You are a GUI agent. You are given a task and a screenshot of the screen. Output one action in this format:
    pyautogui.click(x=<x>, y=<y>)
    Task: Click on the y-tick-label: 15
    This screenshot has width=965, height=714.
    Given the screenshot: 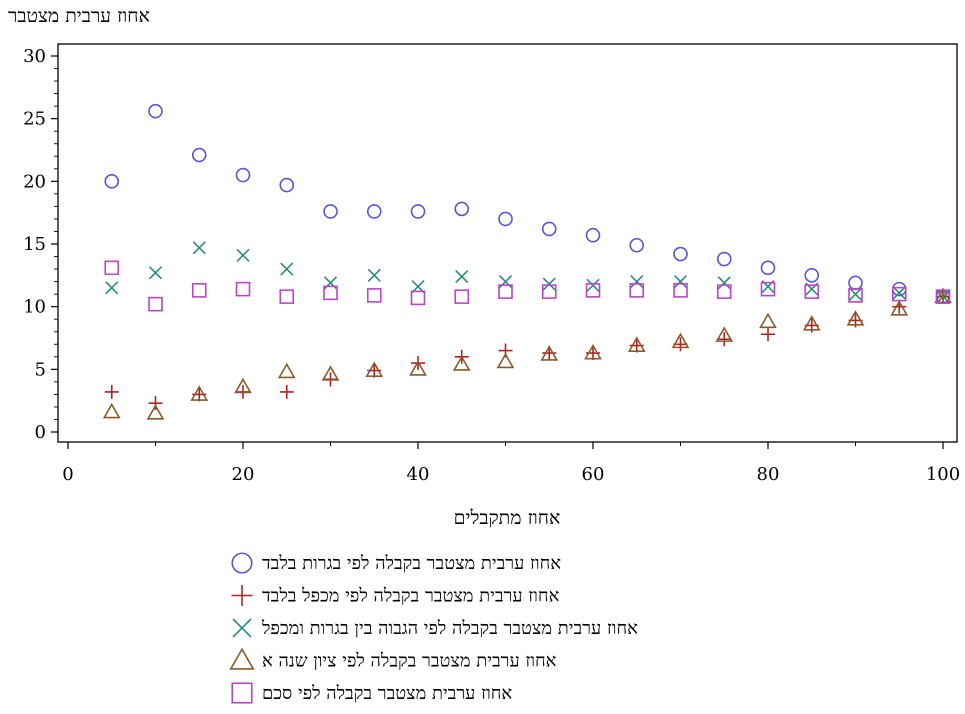 What is the action you would take?
    pyautogui.click(x=34, y=244)
    